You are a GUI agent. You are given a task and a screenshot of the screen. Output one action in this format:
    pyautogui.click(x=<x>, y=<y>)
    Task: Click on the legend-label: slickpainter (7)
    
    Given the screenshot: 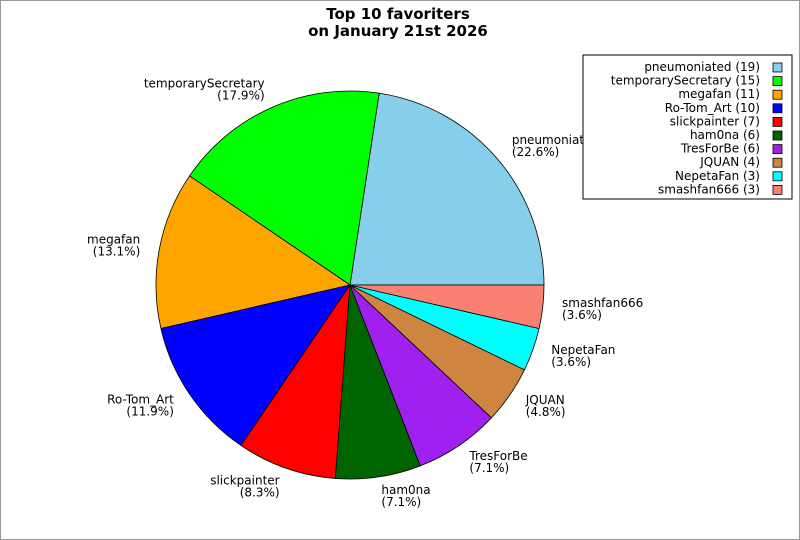 What is the action you would take?
    pyautogui.click(x=715, y=121)
    